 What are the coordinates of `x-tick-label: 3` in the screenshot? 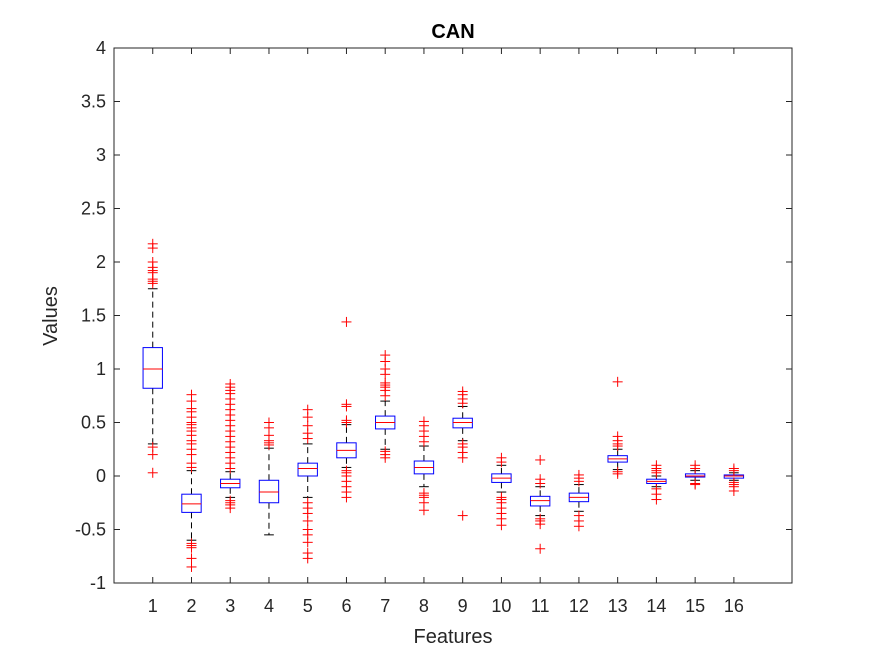 It's located at (230, 606).